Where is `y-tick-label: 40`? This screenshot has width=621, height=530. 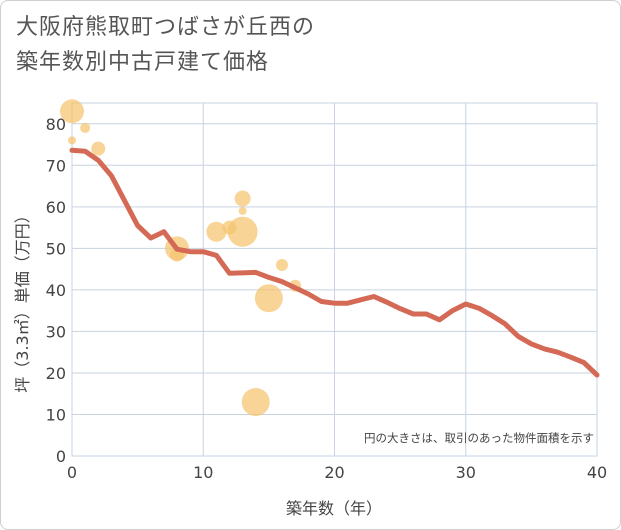
y-tick-label: 40 is located at coordinates (56, 290).